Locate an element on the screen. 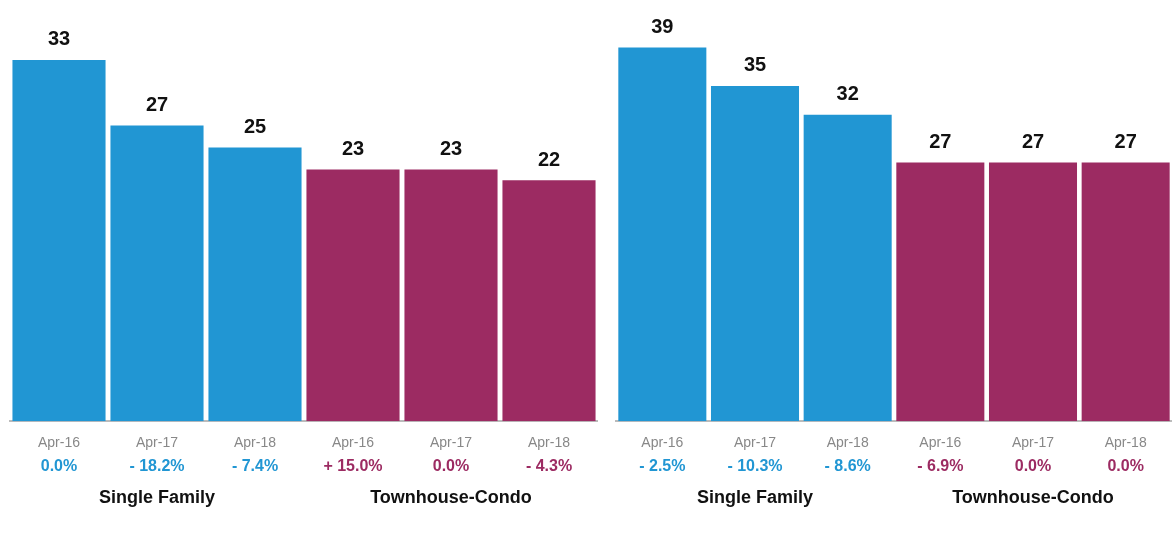 This screenshot has width=1172, height=533. text: - 2.5% is located at coordinates (662, 466).